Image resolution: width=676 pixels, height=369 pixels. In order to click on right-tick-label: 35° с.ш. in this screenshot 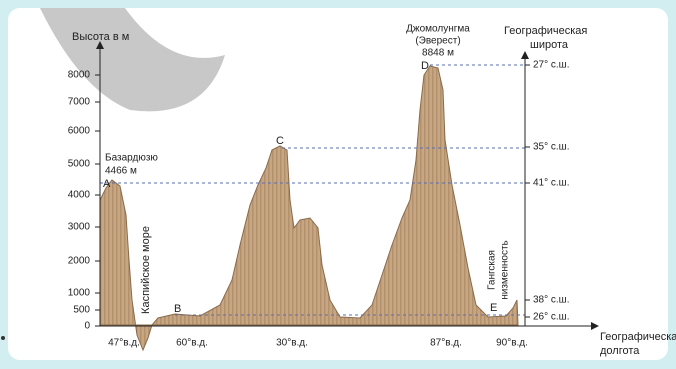, I will do `click(551, 147)`.